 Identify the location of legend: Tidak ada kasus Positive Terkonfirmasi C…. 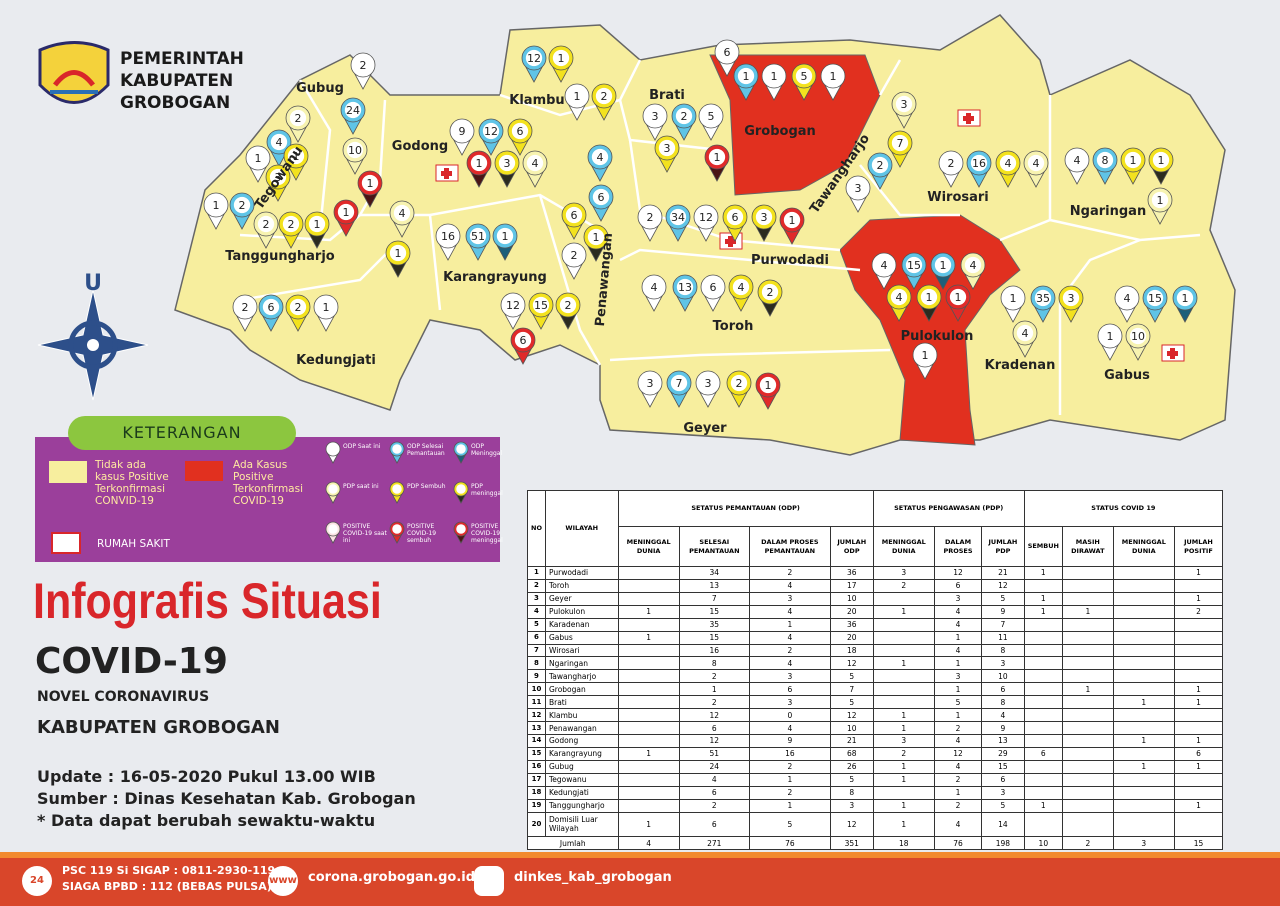
(269, 499).